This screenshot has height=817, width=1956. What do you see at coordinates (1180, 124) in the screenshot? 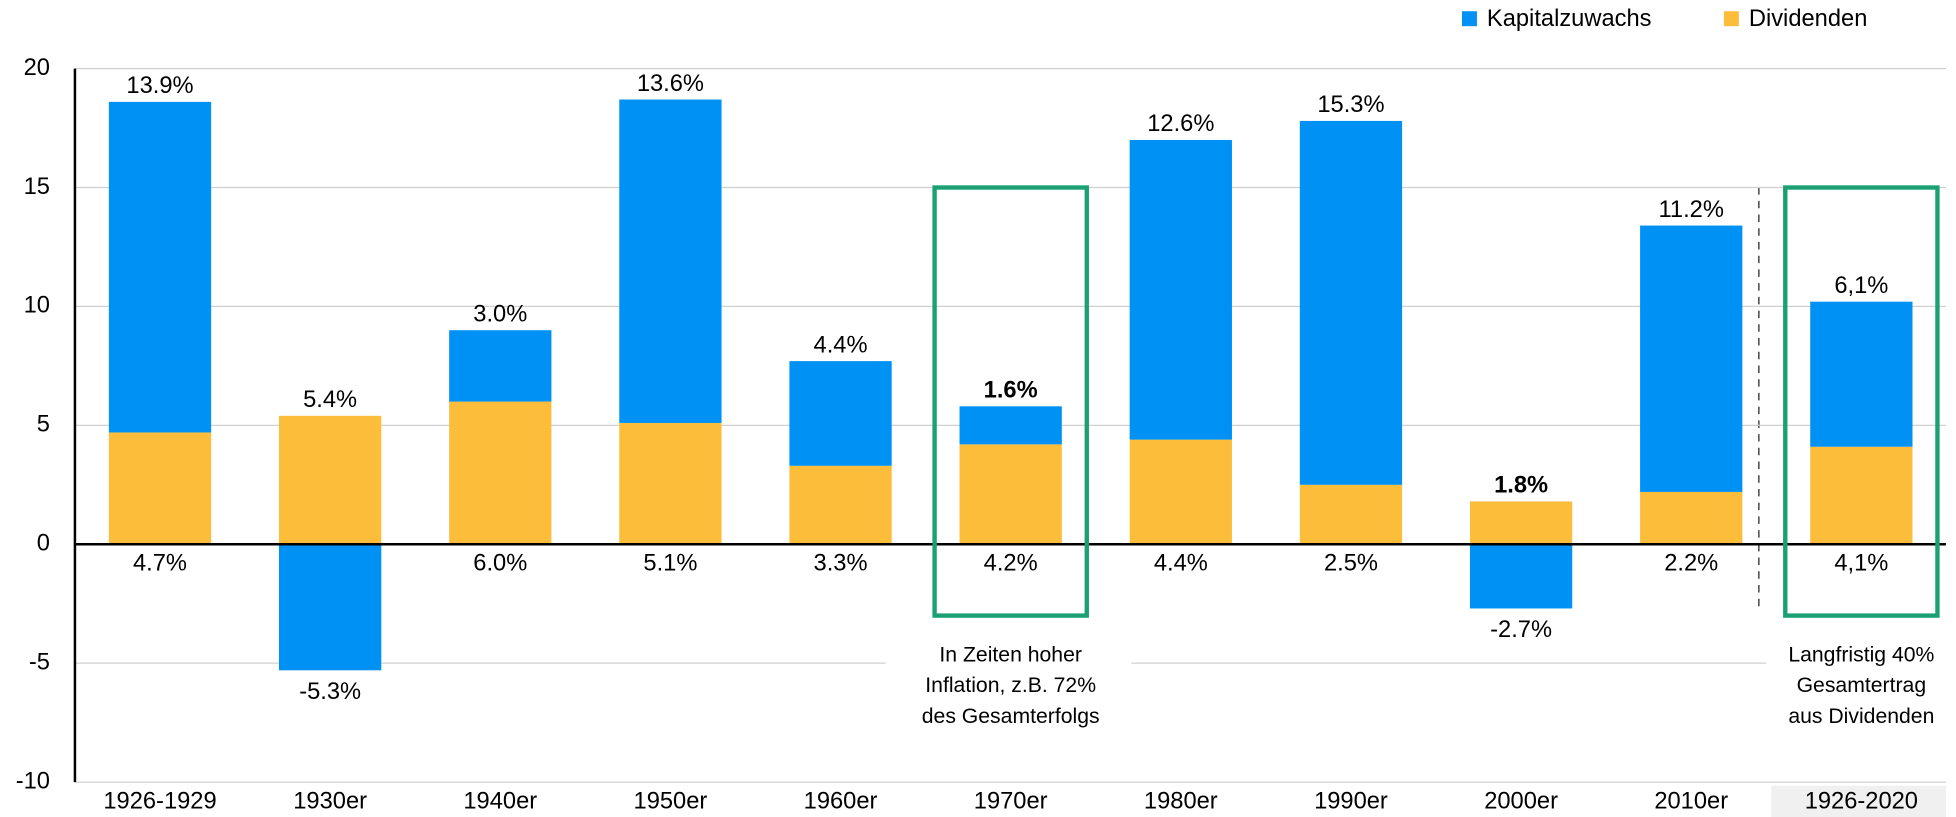
I see `value-label: 12.6%` at bounding box center [1180, 124].